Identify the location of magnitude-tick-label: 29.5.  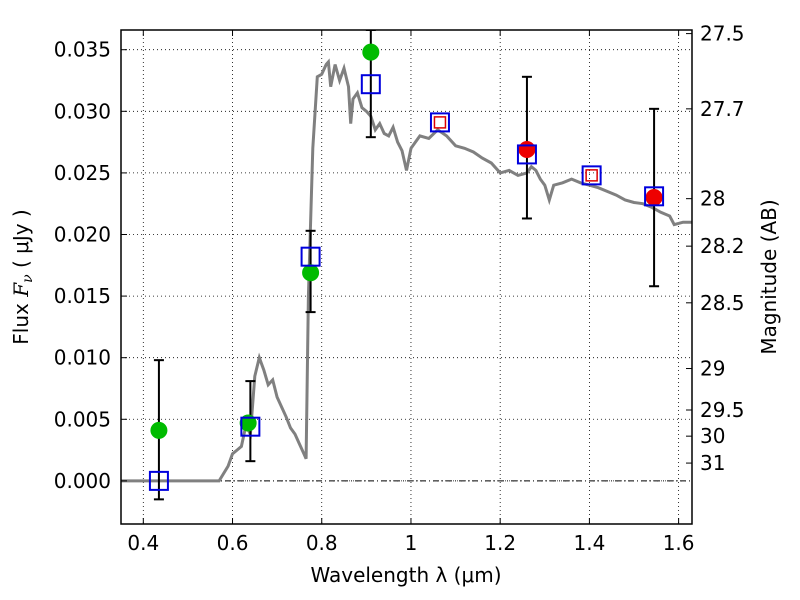
(722, 410).